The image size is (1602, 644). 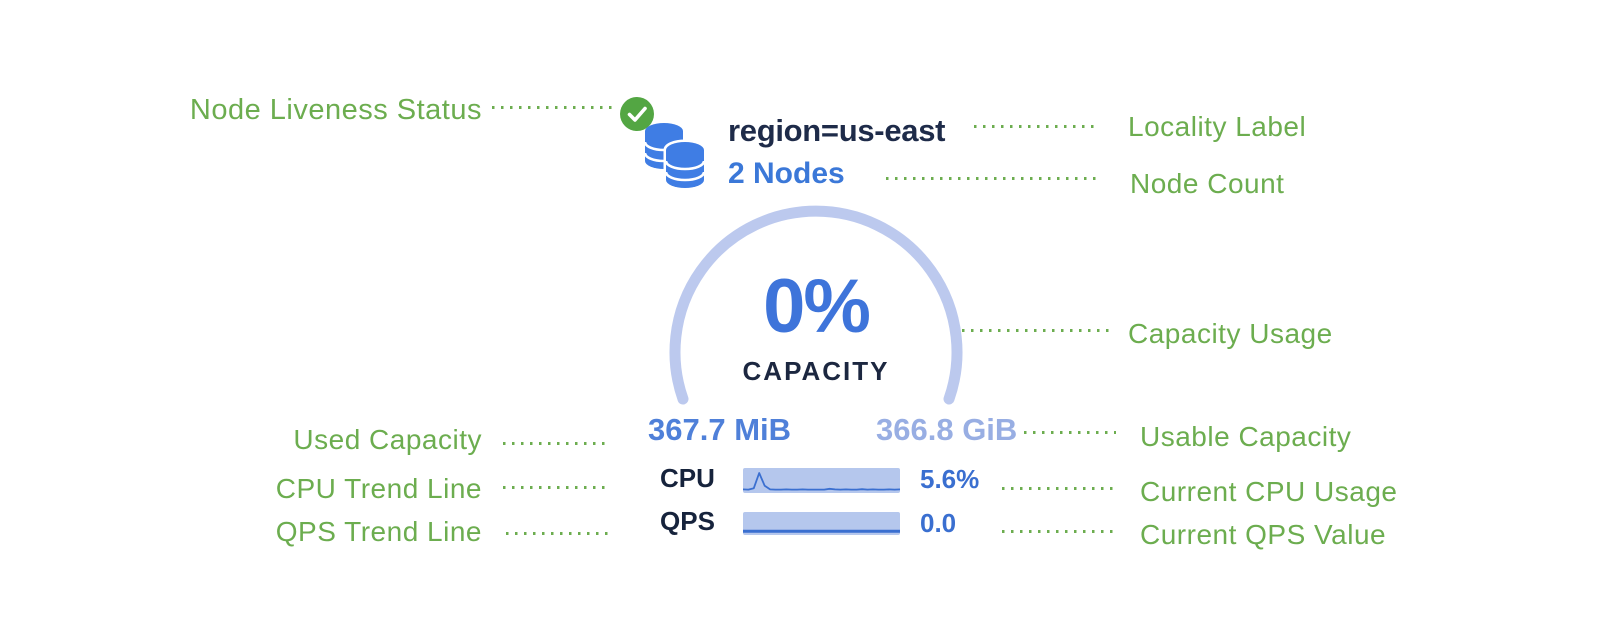 What do you see at coordinates (1035, 126) in the screenshot?
I see `leader-locality-label` at bounding box center [1035, 126].